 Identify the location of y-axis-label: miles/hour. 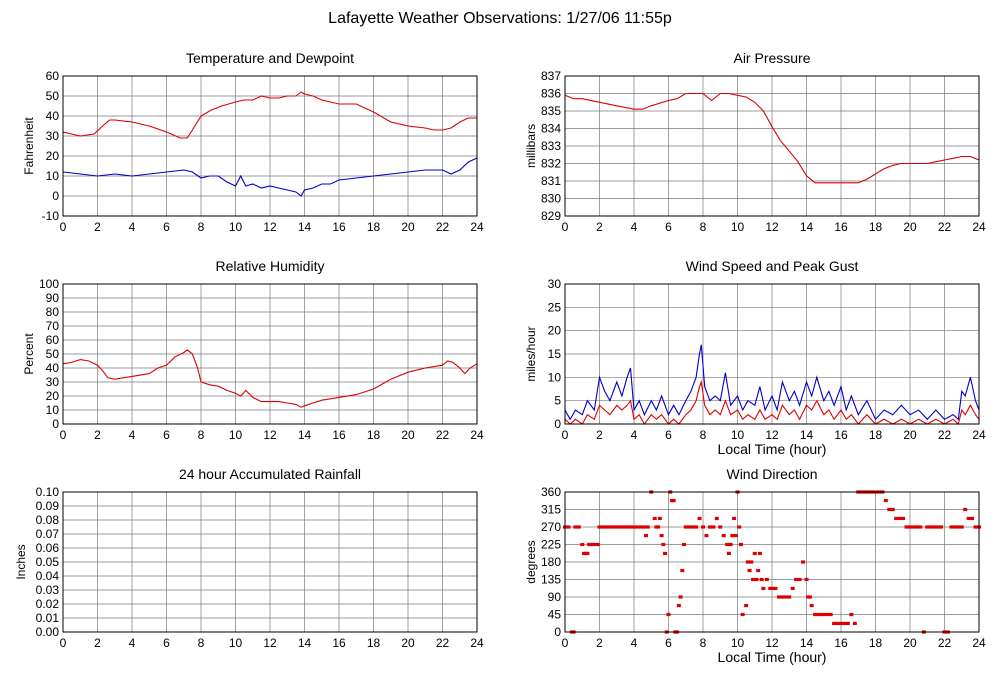
(531, 353).